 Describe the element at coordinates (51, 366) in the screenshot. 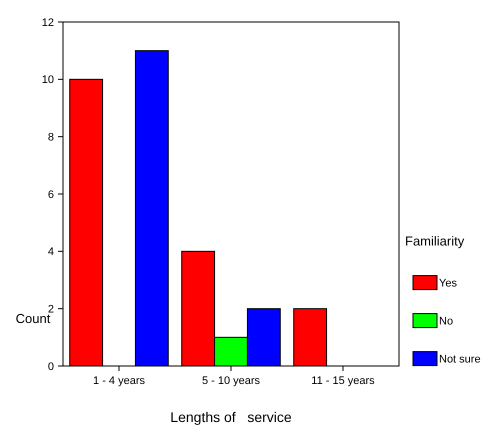

I see `y-tick-label: 0` at that location.